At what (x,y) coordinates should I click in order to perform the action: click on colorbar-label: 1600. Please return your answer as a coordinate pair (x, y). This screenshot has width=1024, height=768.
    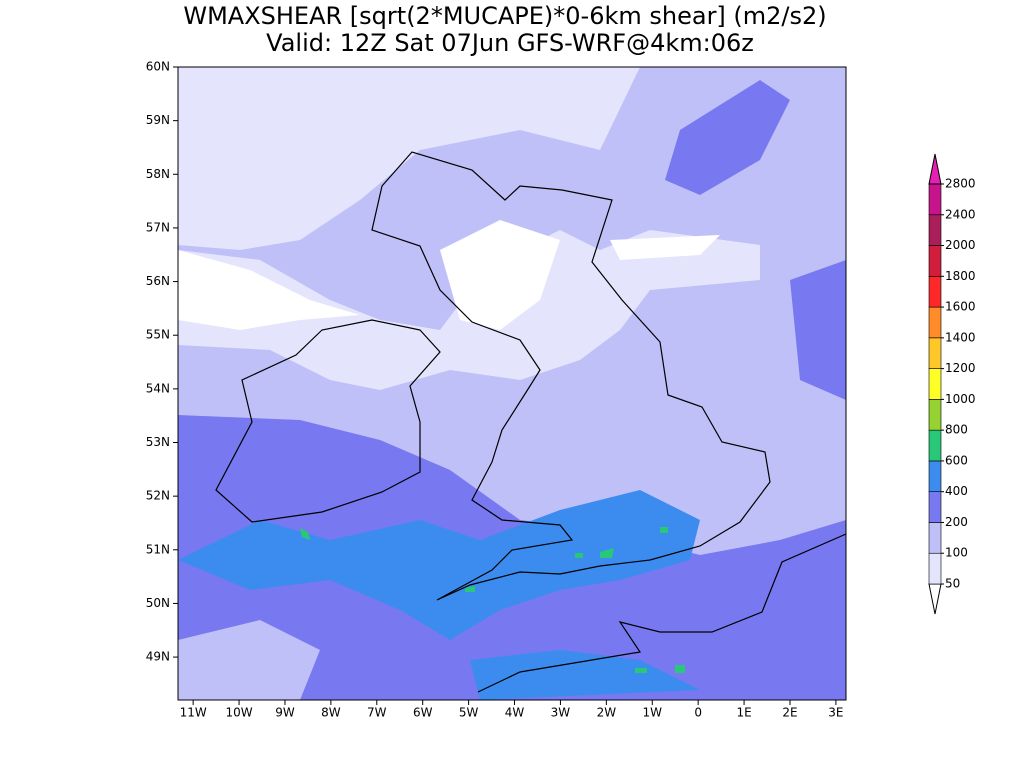
    Looking at the image, I should click on (960, 307).